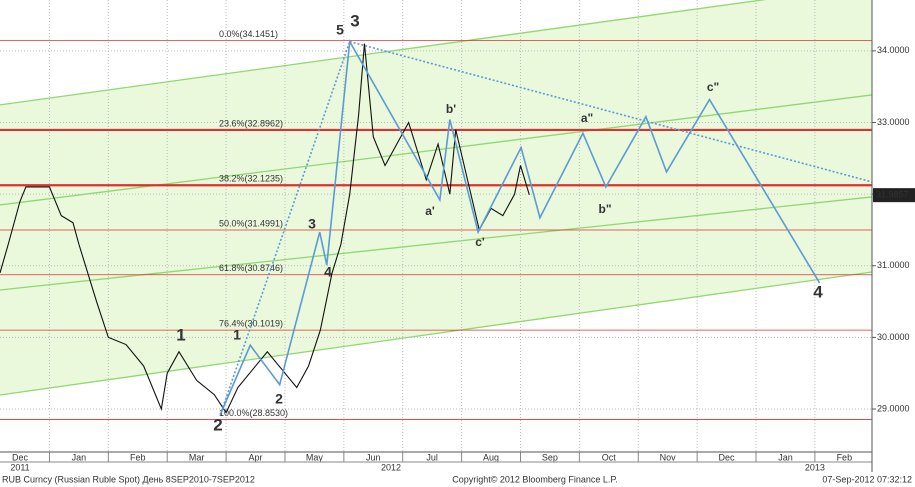 Image resolution: width=915 pixels, height=487 pixels. I want to click on wave-label: a", so click(587, 118).